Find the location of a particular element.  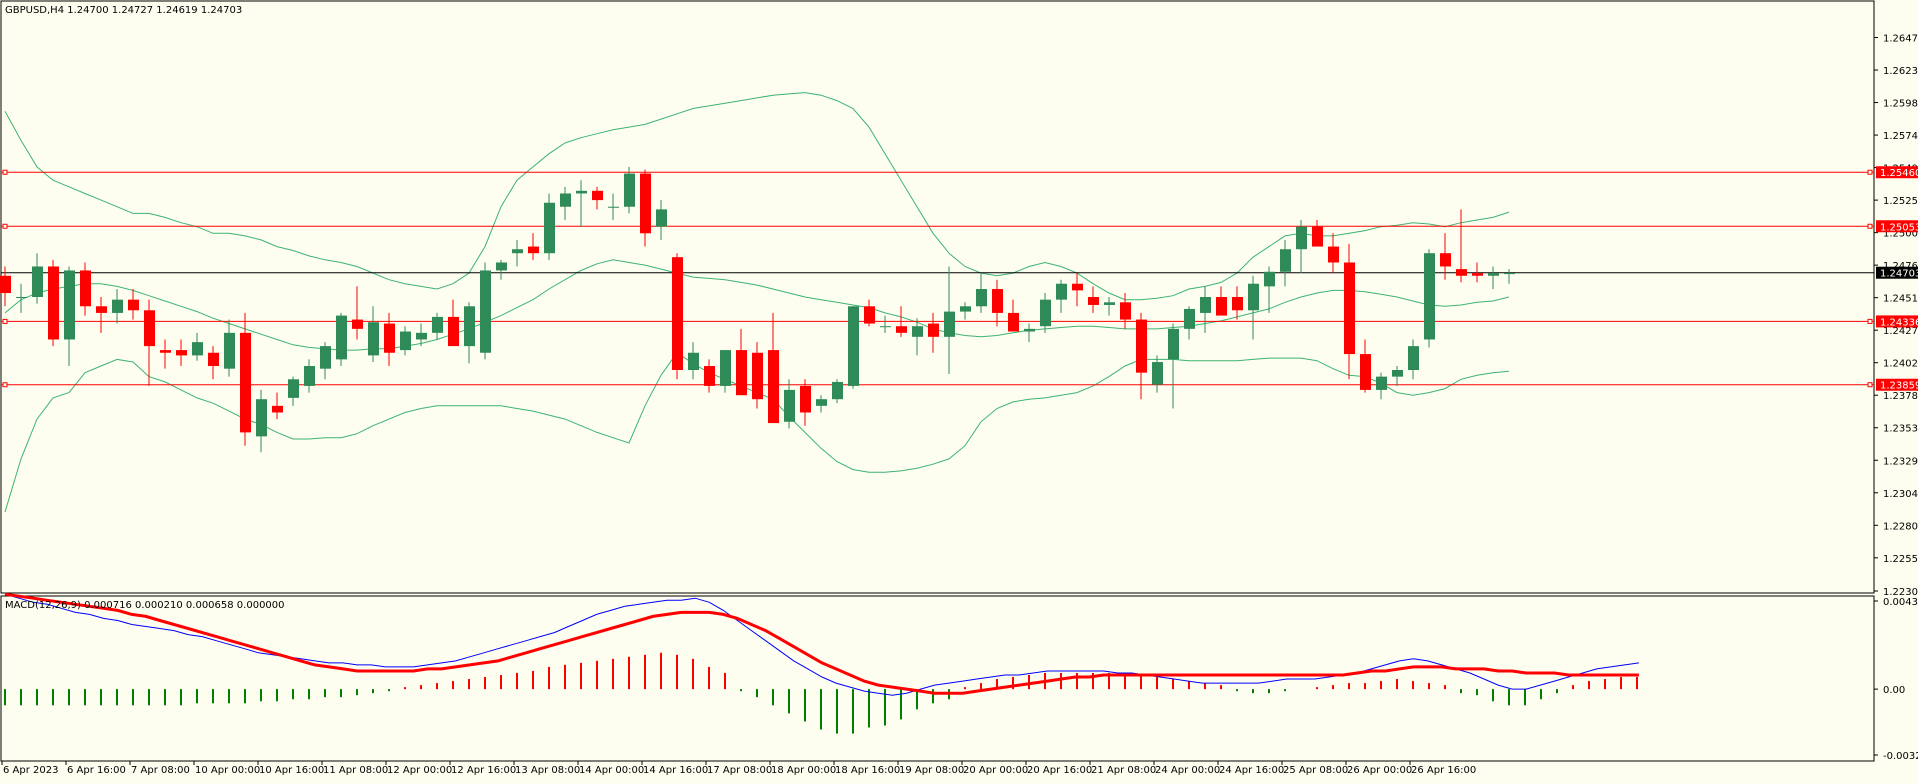

current-price-label: 1.24703 is located at coordinates (1899, 274).